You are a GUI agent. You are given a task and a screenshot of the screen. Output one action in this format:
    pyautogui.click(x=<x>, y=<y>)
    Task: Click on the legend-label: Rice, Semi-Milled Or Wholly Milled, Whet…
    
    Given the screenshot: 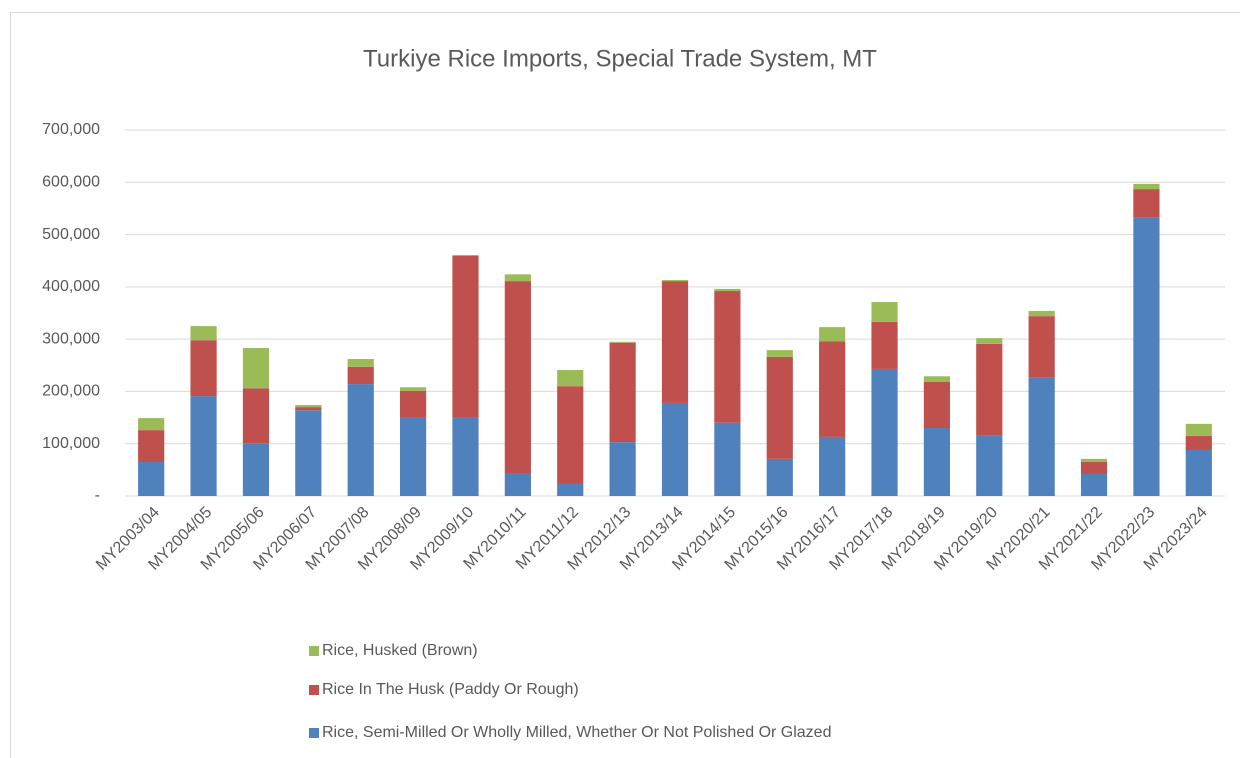 What is the action you would take?
    pyautogui.click(x=576, y=732)
    